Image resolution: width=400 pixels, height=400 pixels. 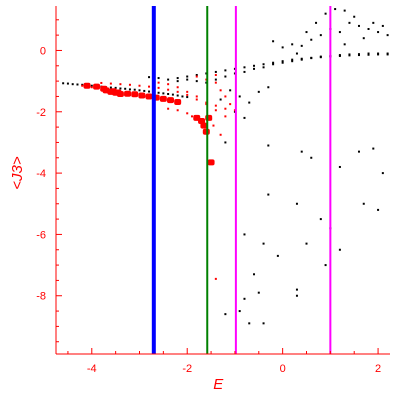 I want to click on y-tick-label: -4, so click(x=41, y=174).